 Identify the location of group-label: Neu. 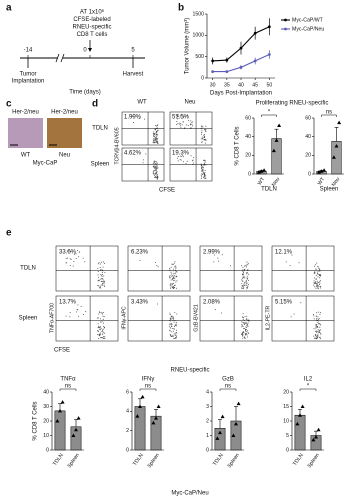
(64, 156).